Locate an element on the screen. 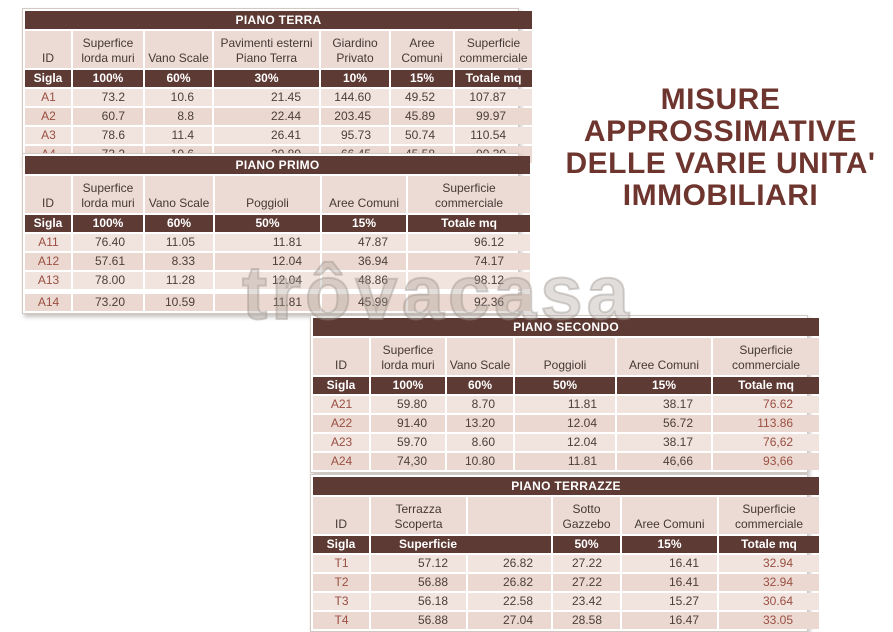  table-title-row: PIANO TERRA is located at coordinates (279, 20).